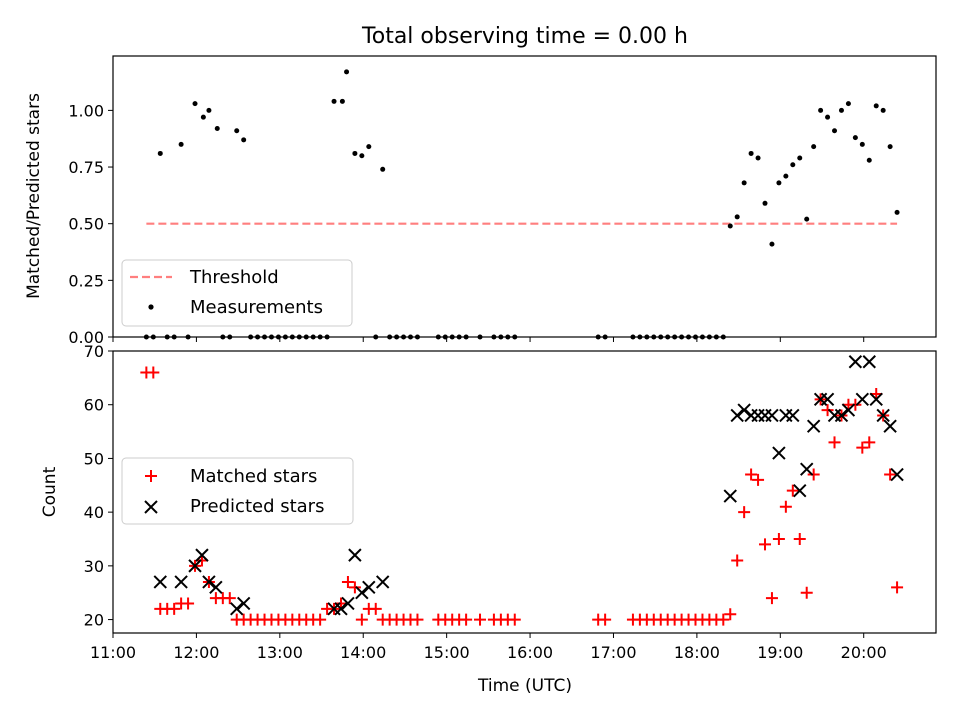 Image resolution: width=960 pixels, height=720 pixels. What do you see at coordinates (151, 507) in the screenshot?
I see `predicted-legend-swatch` at bounding box center [151, 507].